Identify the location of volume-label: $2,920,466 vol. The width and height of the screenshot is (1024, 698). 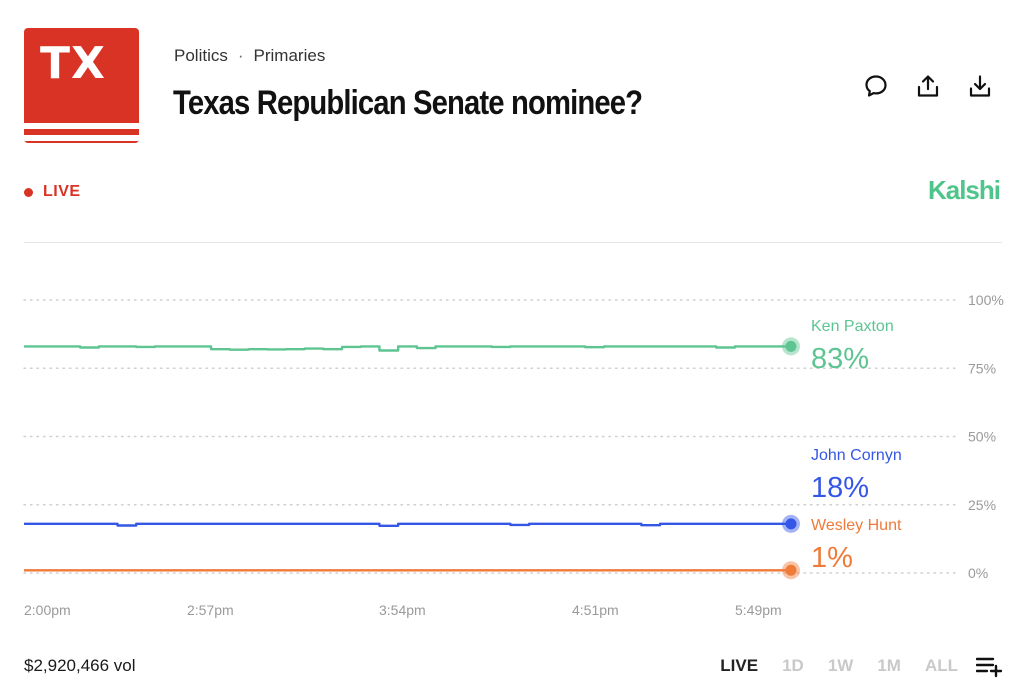
(80, 665).